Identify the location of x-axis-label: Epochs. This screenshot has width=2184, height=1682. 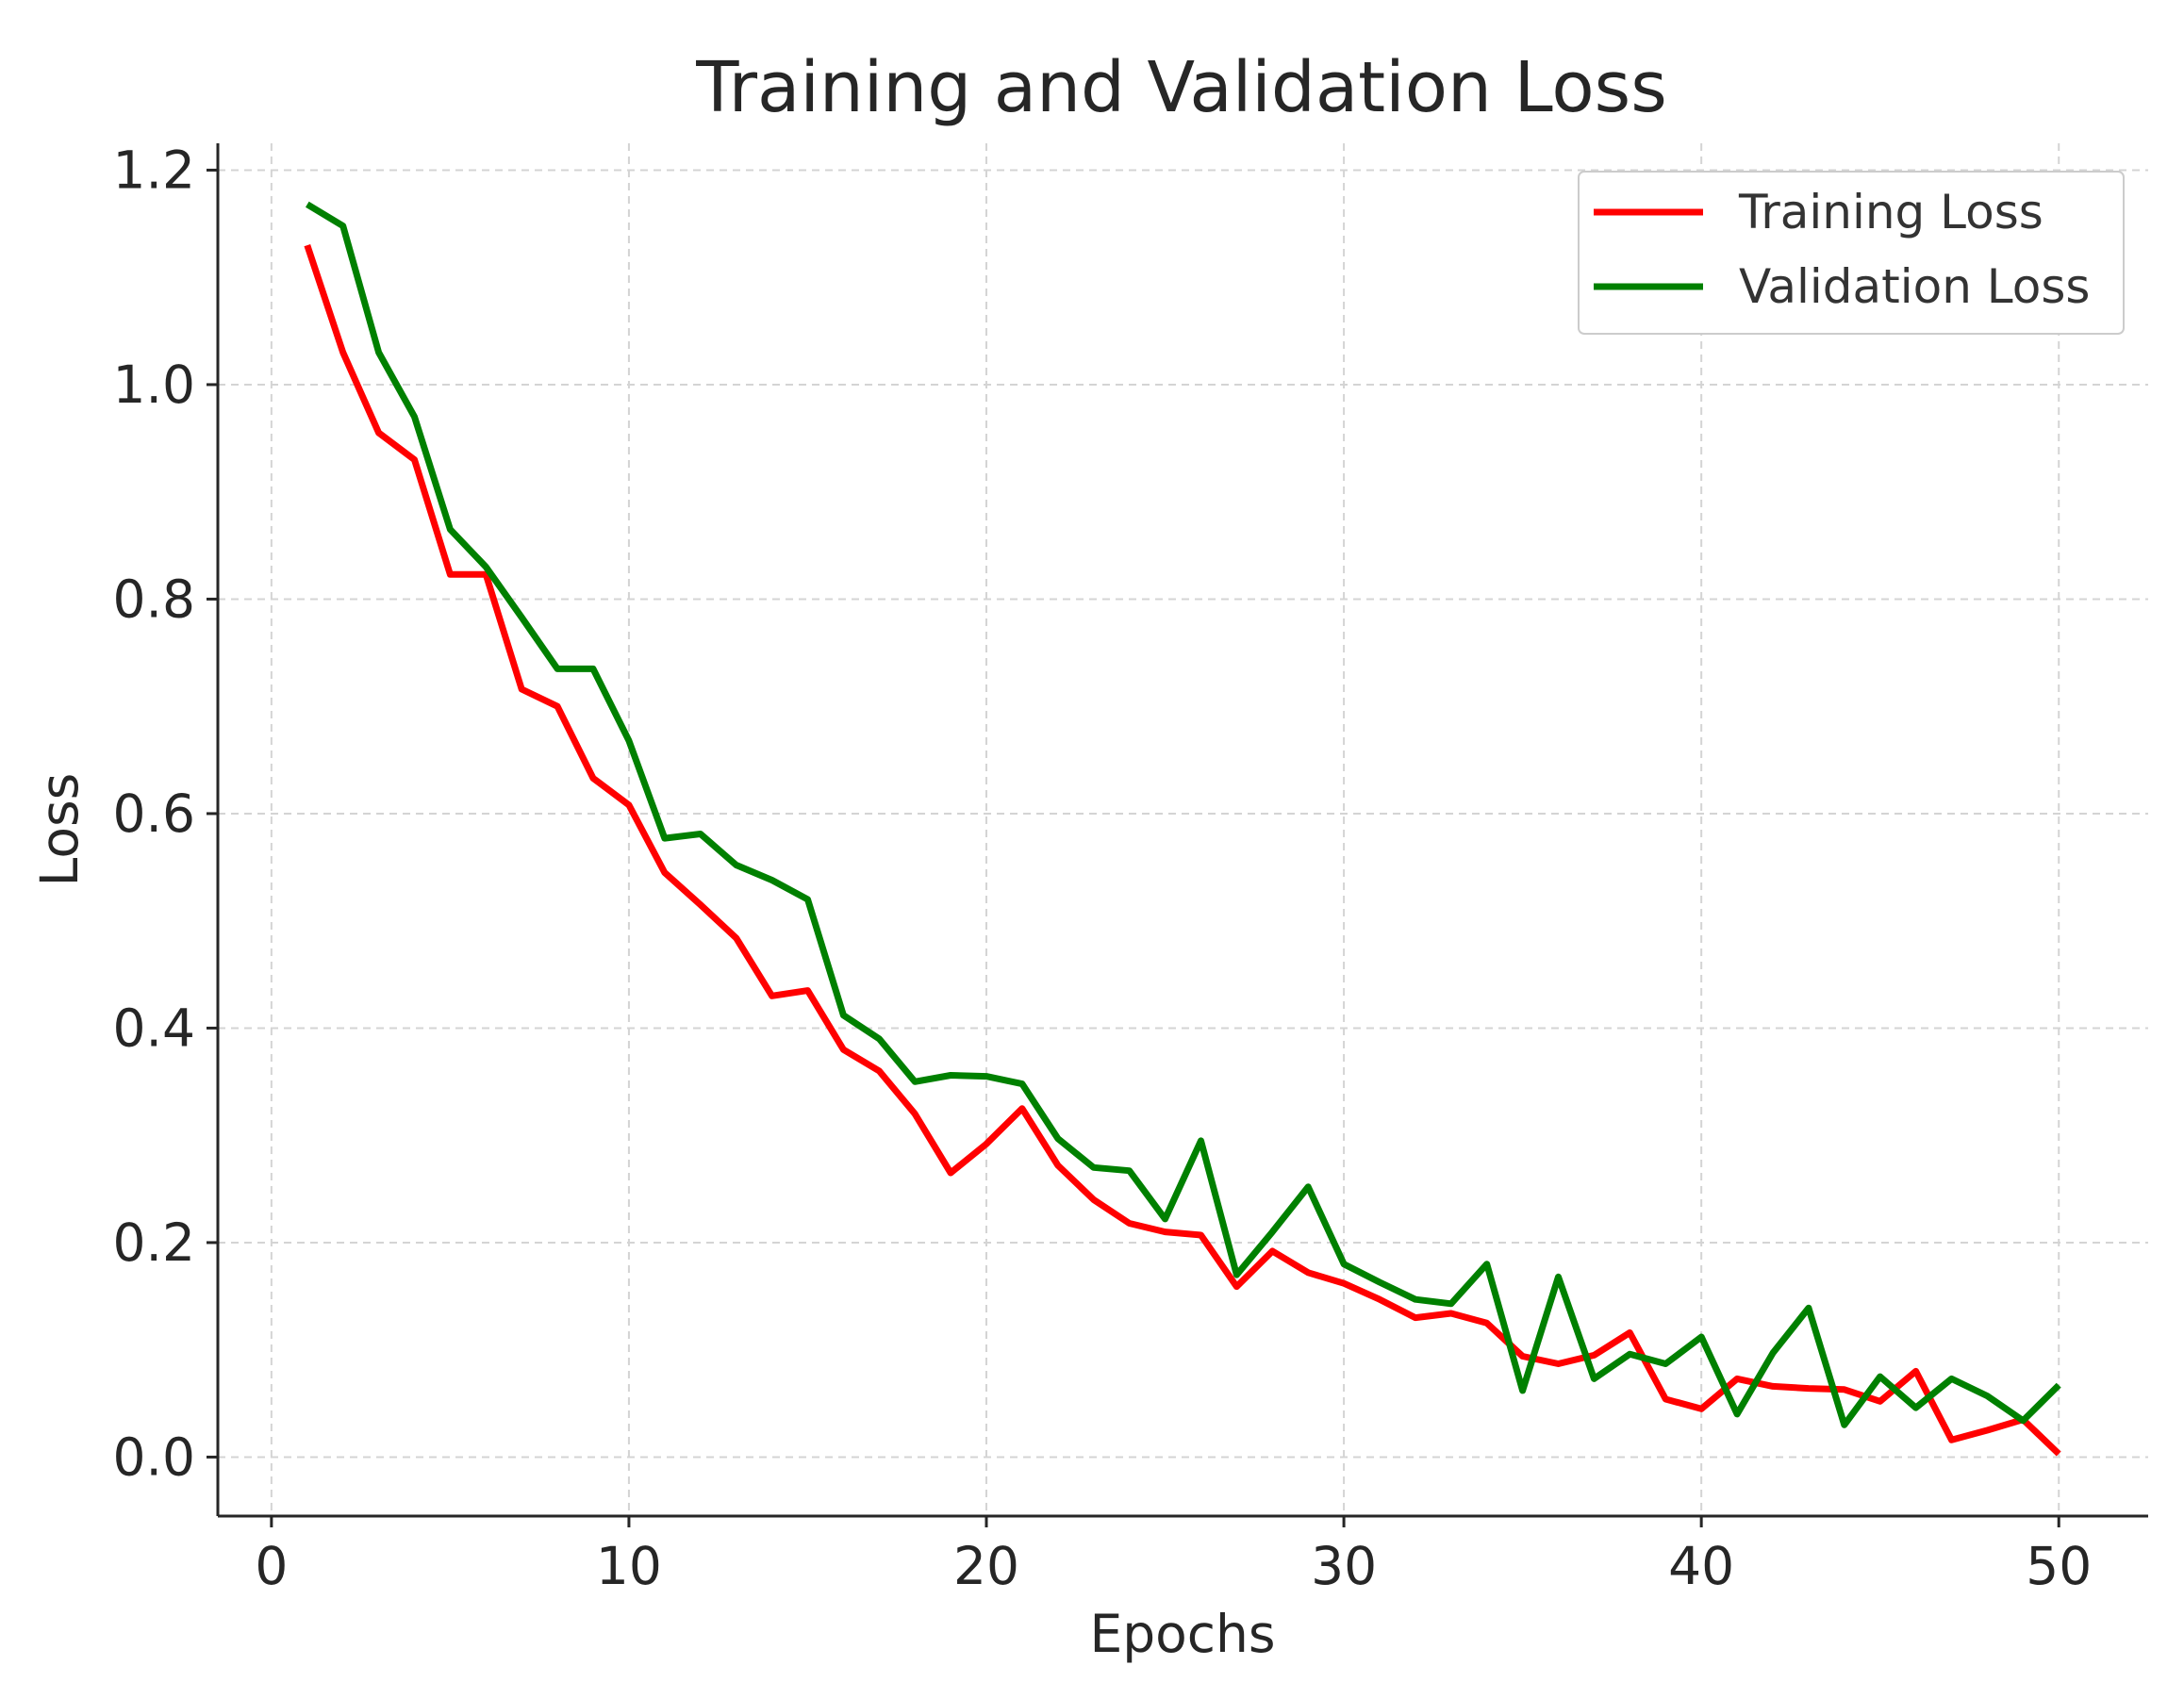
(1182, 1634).